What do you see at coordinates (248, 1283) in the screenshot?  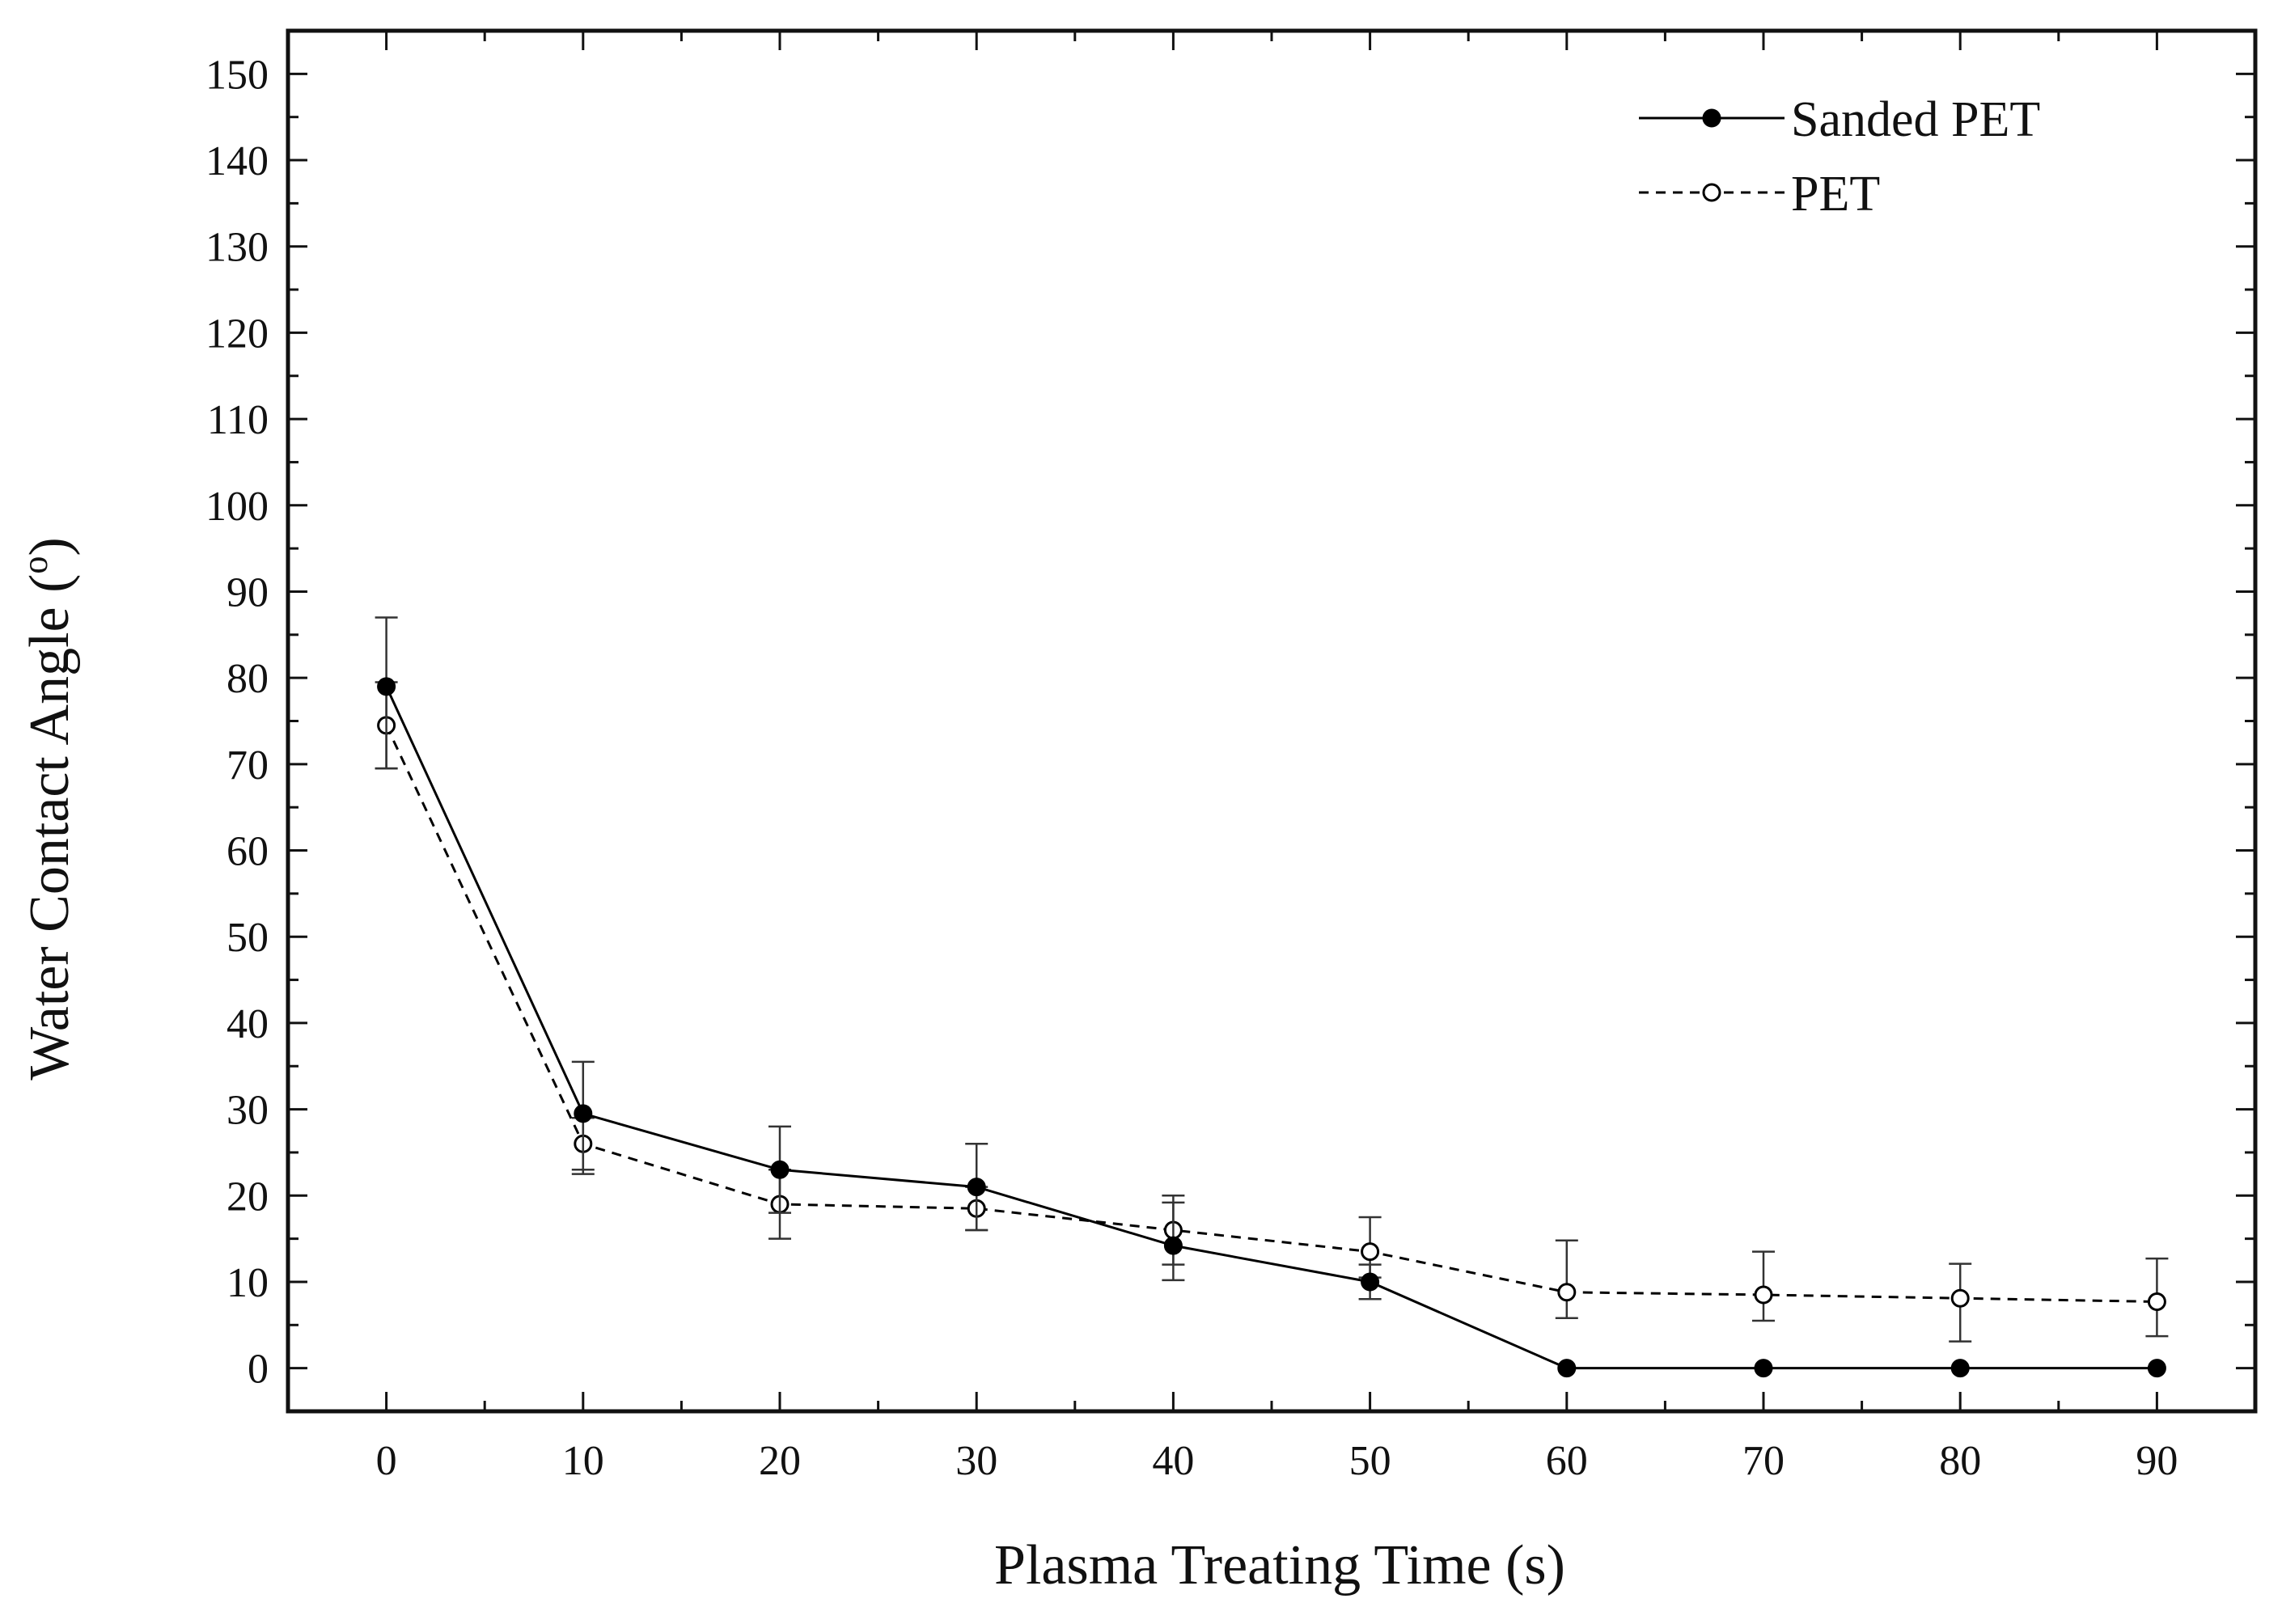 I see `y-tick-label: 10` at bounding box center [248, 1283].